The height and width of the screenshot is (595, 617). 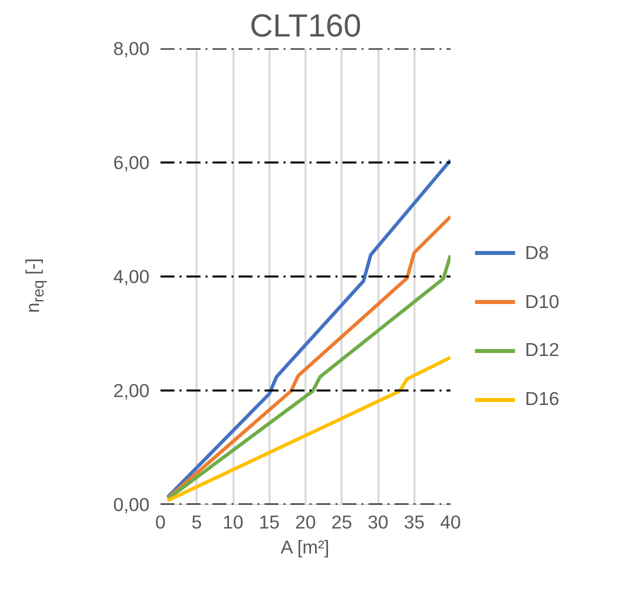 What do you see at coordinates (542, 302) in the screenshot?
I see `legend-label: D10` at bounding box center [542, 302].